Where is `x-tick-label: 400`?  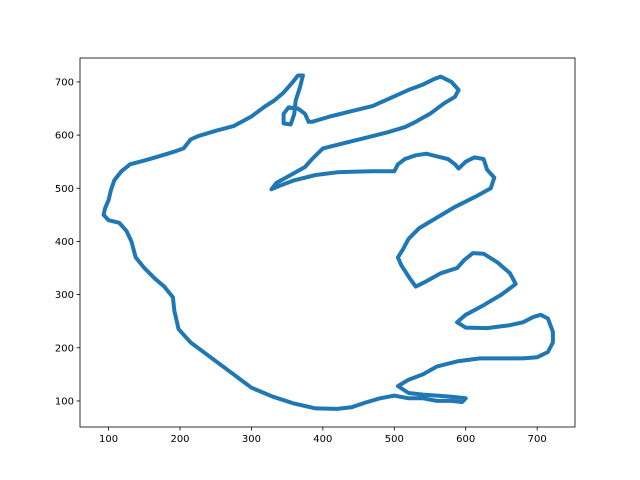 x-tick-label: 400 is located at coordinates (322, 439).